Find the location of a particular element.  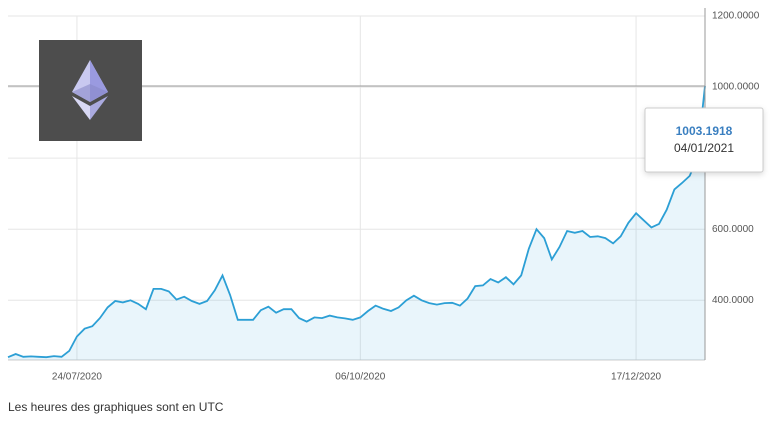

tooltip: 1003.1918 04/01/2021 is located at coordinates (704, 140).